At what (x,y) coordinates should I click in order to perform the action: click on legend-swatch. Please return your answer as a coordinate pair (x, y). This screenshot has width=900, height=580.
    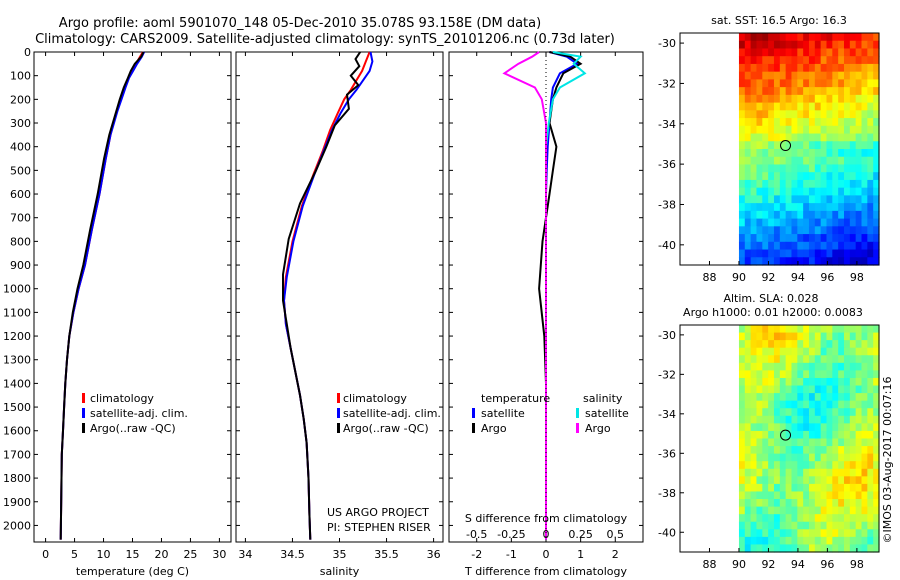
    Looking at the image, I should click on (338, 398).